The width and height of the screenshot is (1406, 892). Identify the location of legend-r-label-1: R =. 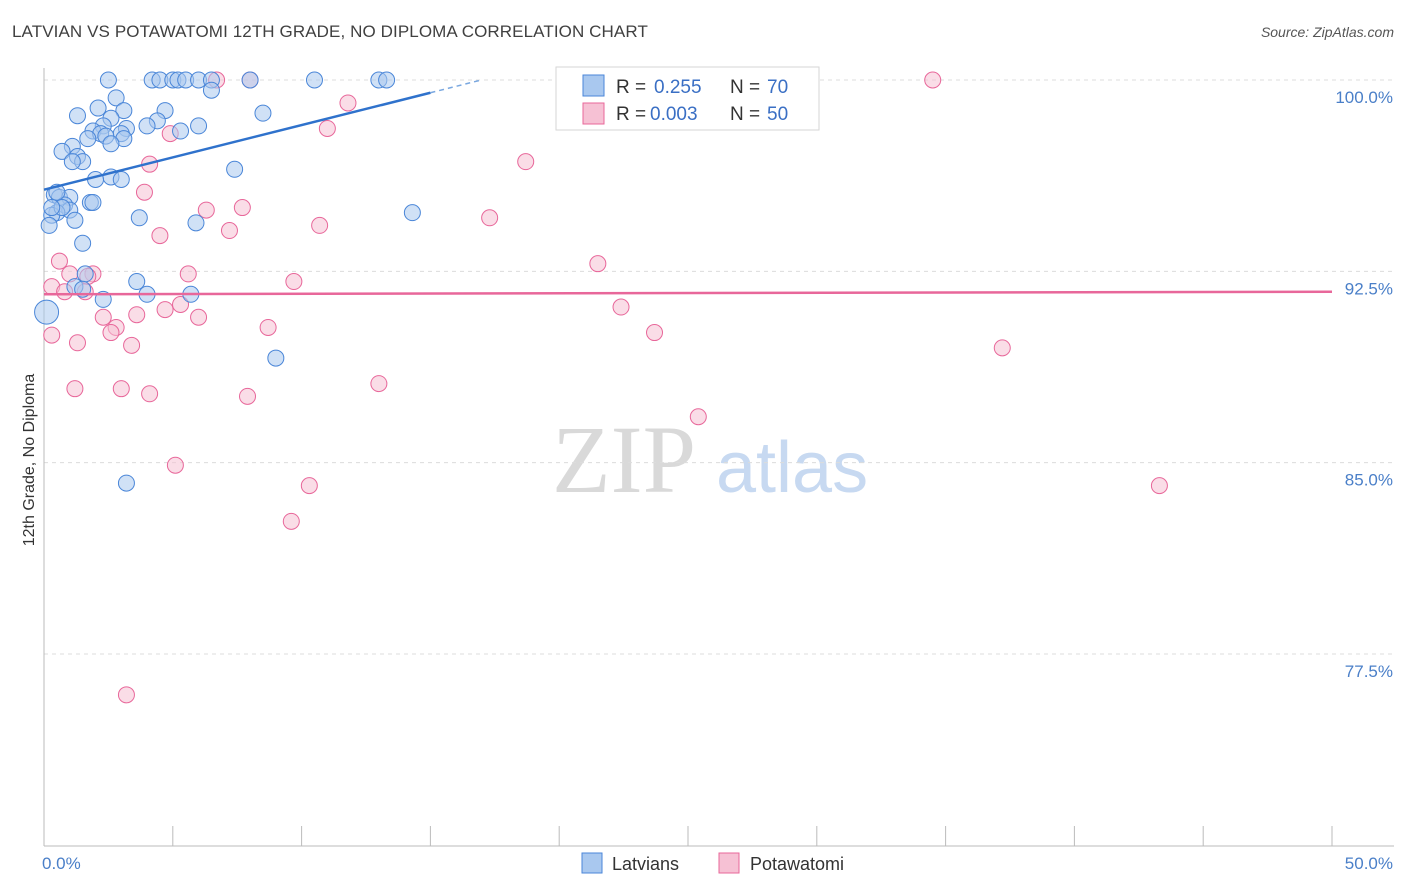
(631, 87).